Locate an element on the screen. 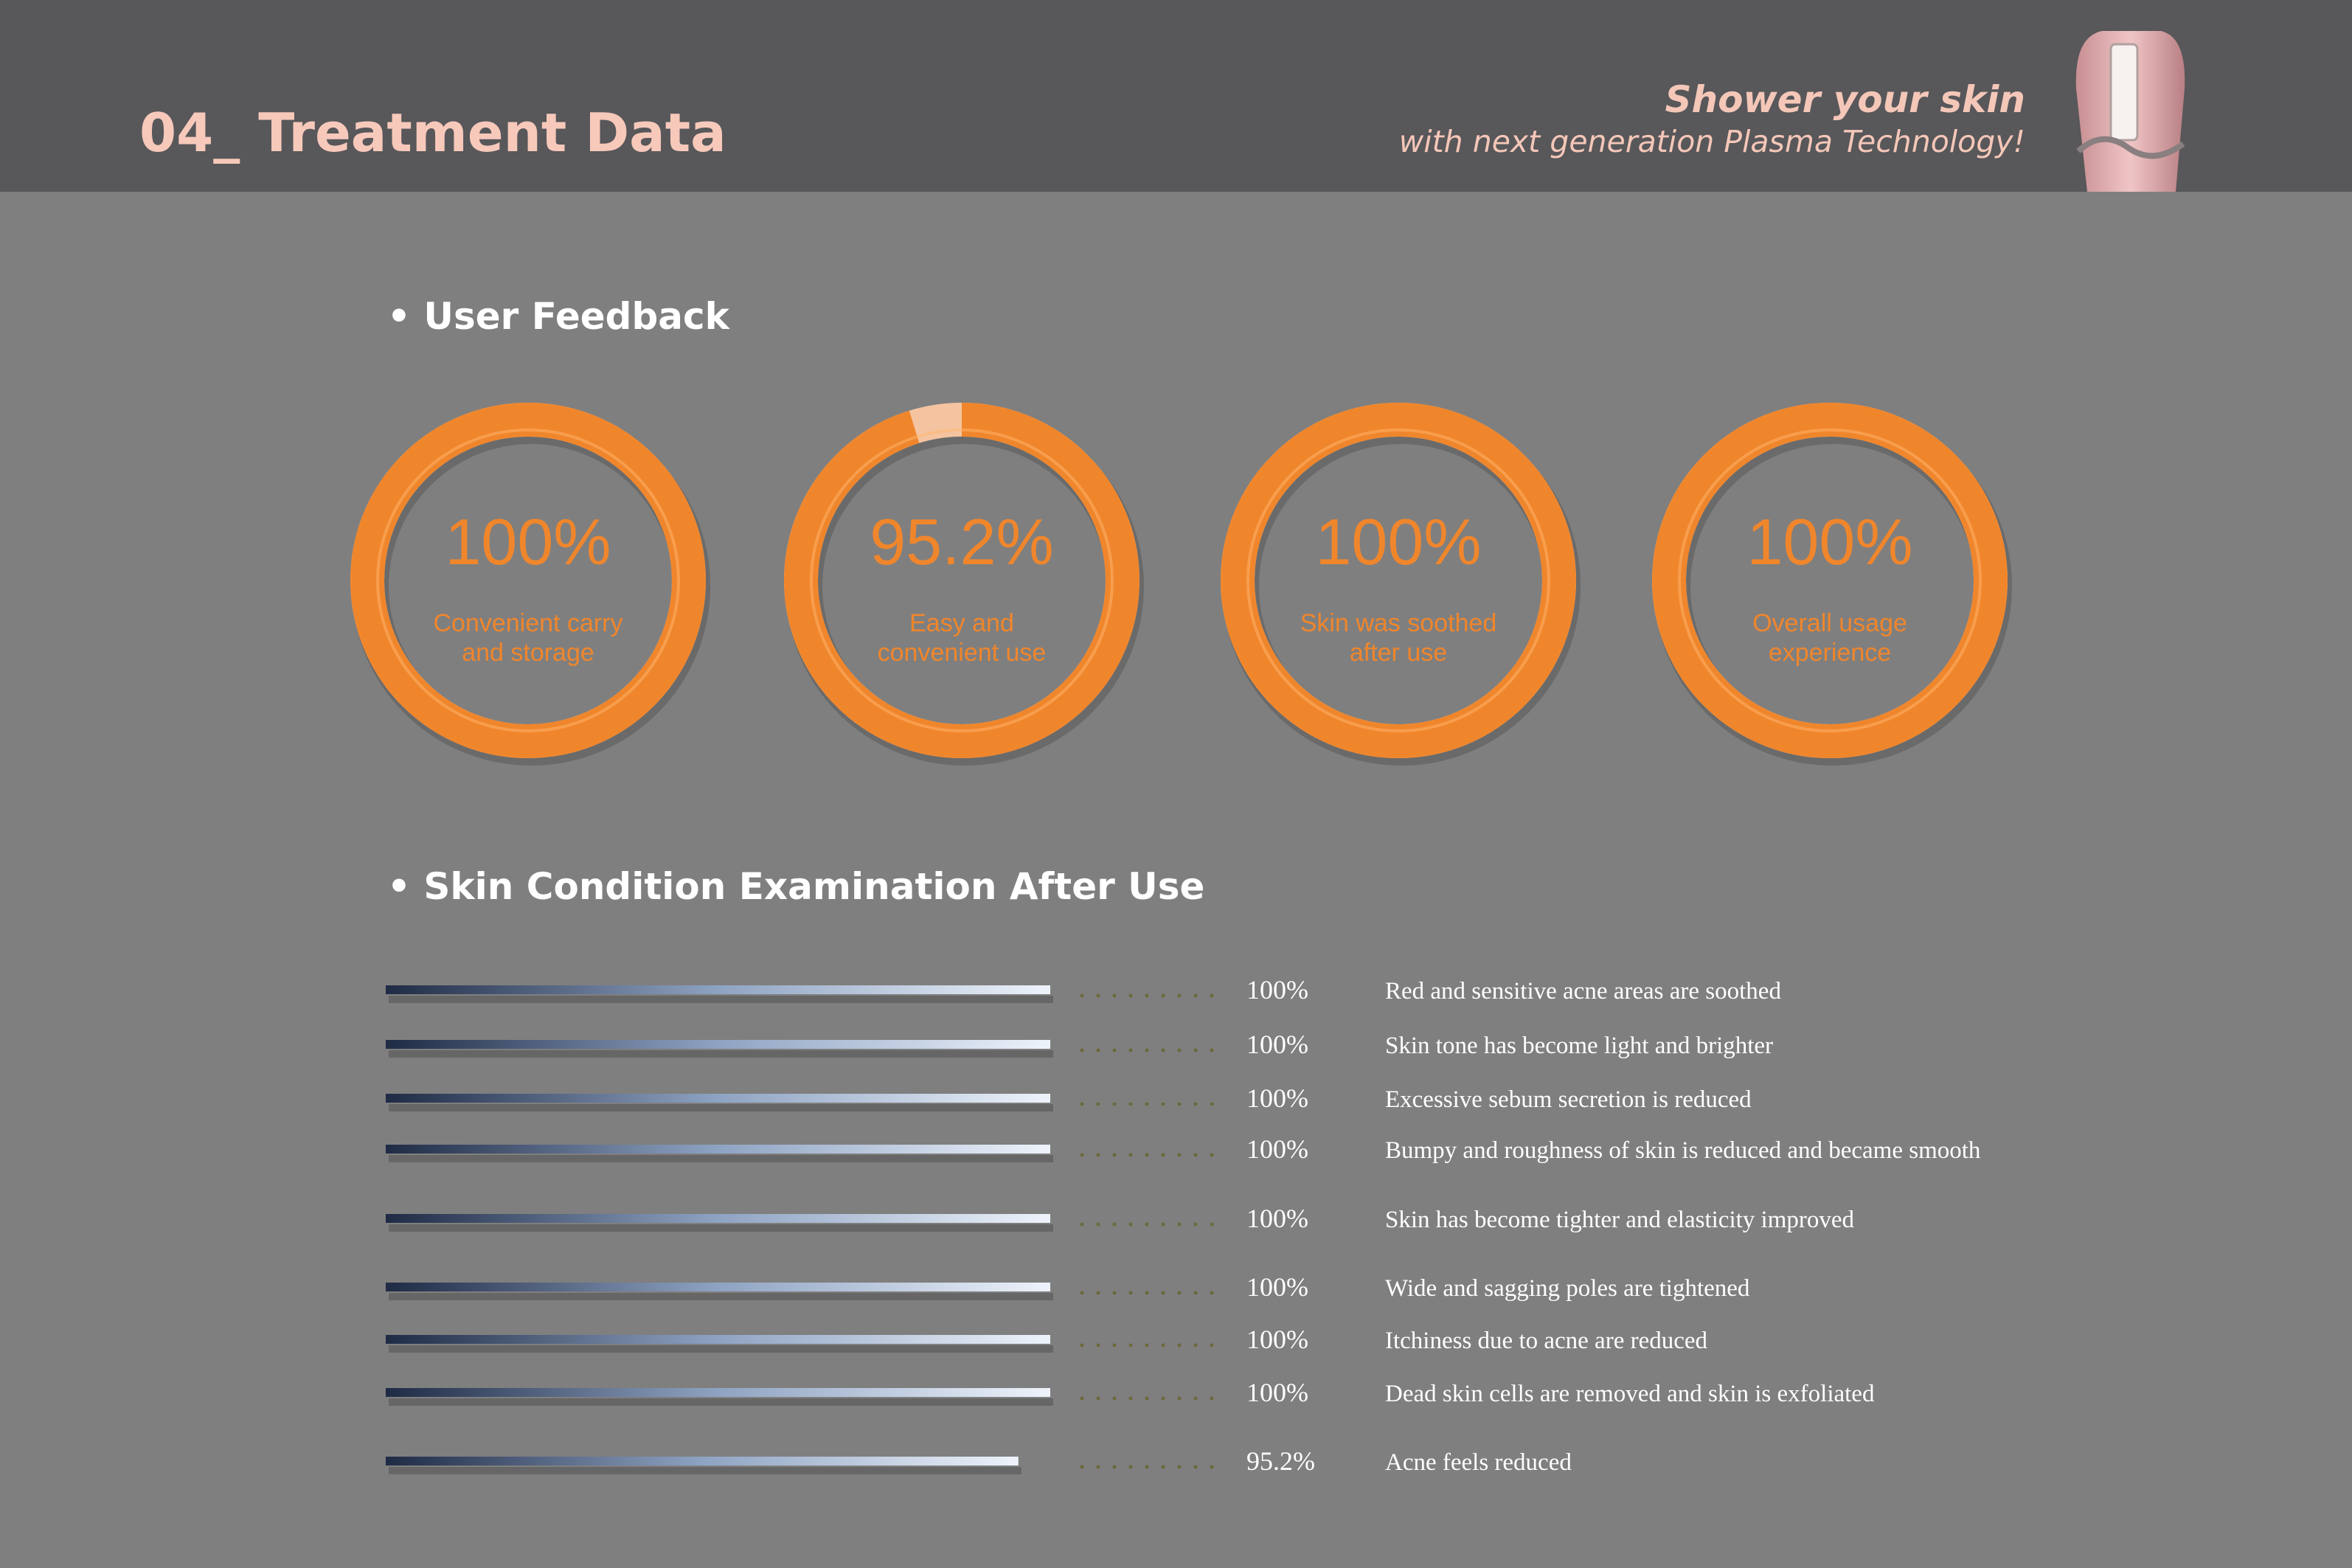  ring-label: Skin was soothed after use is located at coordinates (1398, 638).